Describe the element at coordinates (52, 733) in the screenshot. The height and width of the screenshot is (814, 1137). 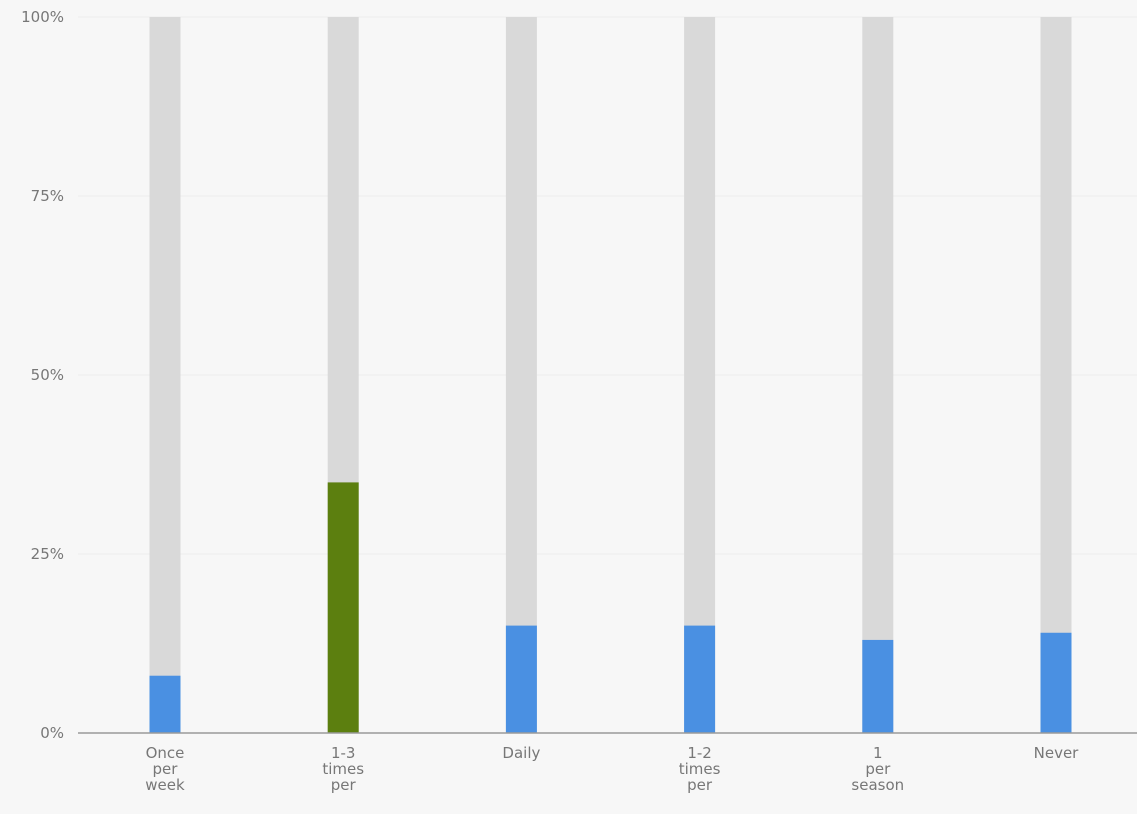
I see `y-tick-label: 0%` at that location.